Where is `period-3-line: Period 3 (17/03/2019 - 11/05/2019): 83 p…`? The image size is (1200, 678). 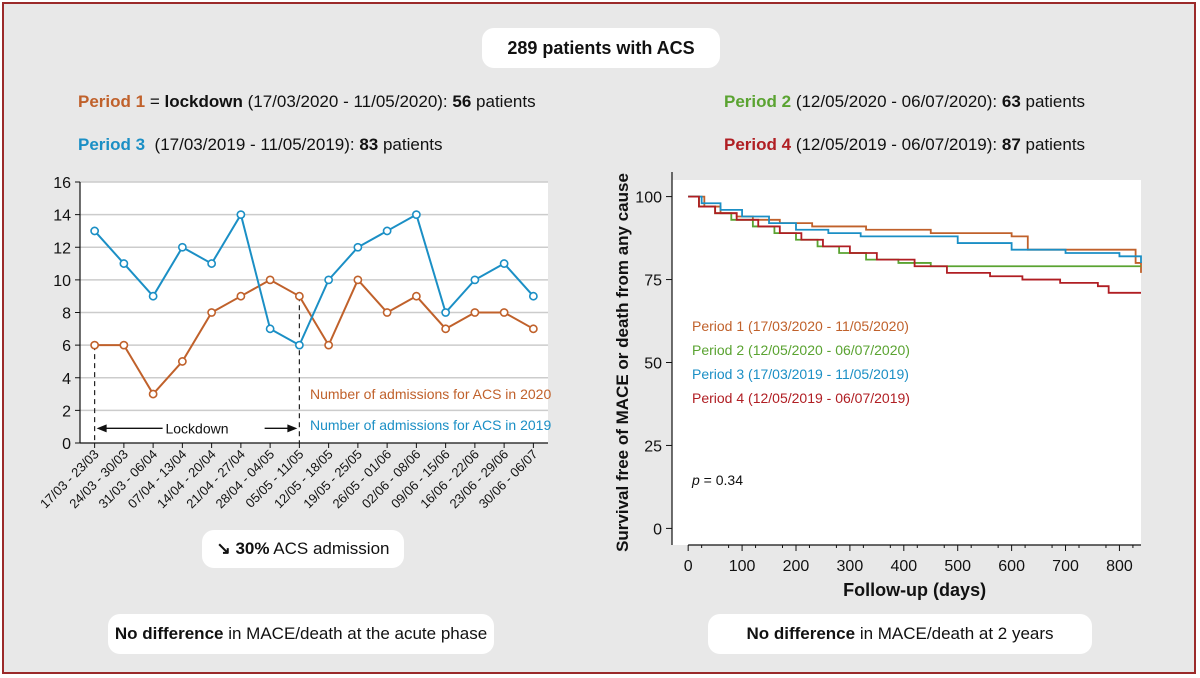
period-3-line: Period 3 (17/03/2019 - 11/05/2019): 83 p… is located at coordinates (260, 145).